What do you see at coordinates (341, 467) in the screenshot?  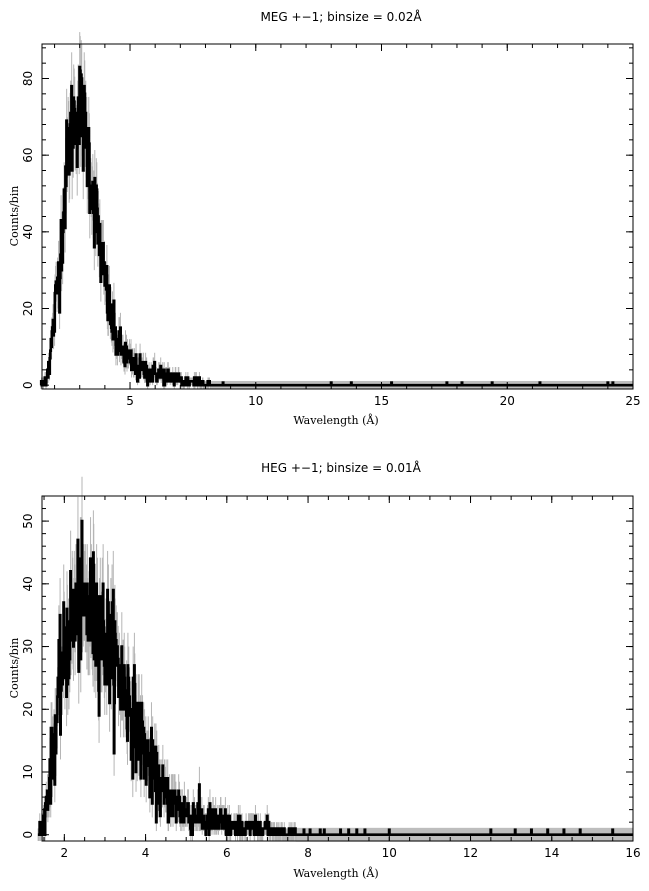 I see `heg-title: HEG +−1; binsize = 0.01Å` at bounding box center [341, 467].